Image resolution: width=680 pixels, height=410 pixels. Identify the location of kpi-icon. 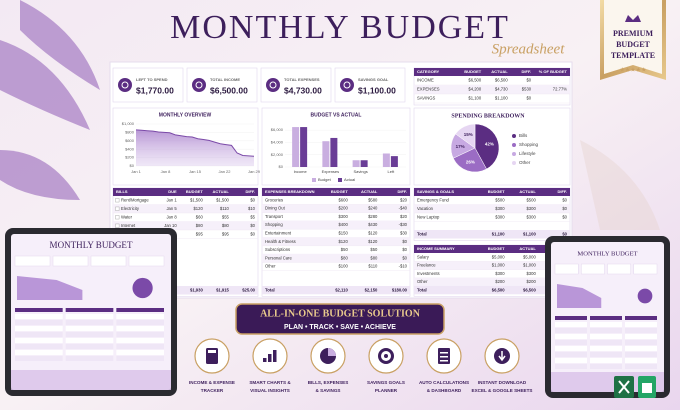
(199, 85).